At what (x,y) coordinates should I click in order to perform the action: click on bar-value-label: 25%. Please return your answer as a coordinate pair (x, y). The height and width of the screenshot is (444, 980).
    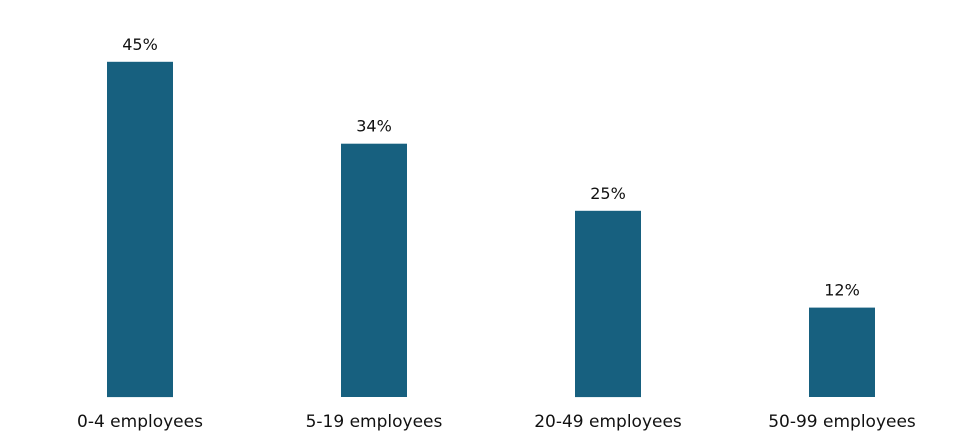
    Looking at the image, I should click on (608, 193).